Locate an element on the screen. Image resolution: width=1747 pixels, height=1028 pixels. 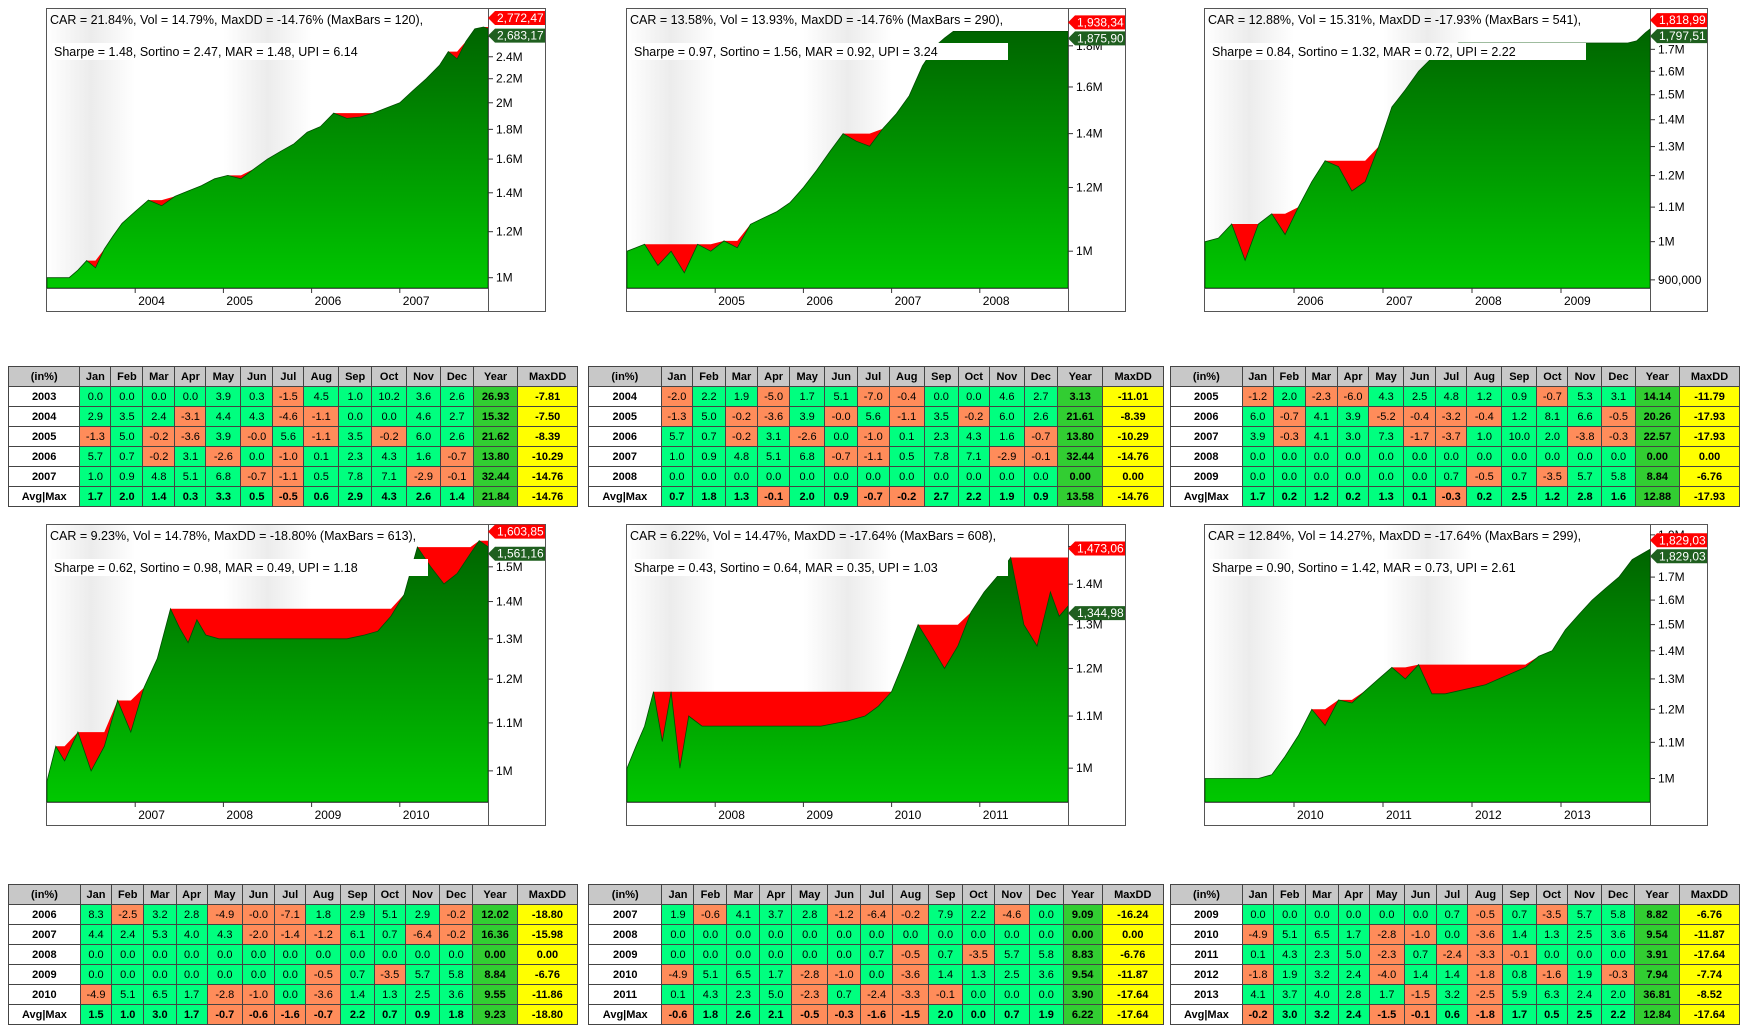
table-cell: -2.9 is located at coordinates (423, 476).